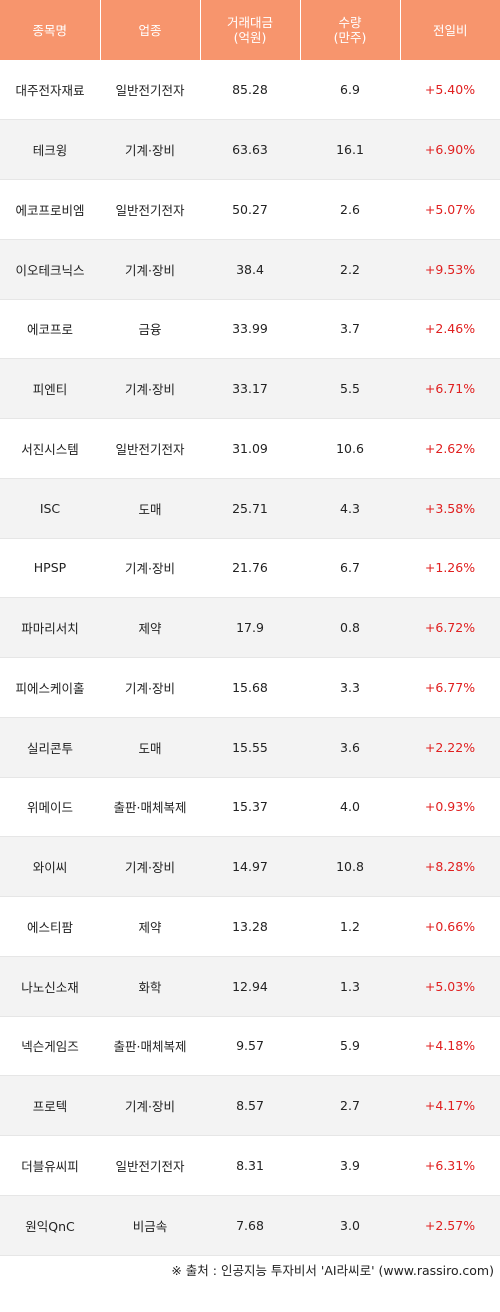 This screenshot has height=1312, width=500. I want to click on cell-trade-value: 9.57, so click(250, 1046).